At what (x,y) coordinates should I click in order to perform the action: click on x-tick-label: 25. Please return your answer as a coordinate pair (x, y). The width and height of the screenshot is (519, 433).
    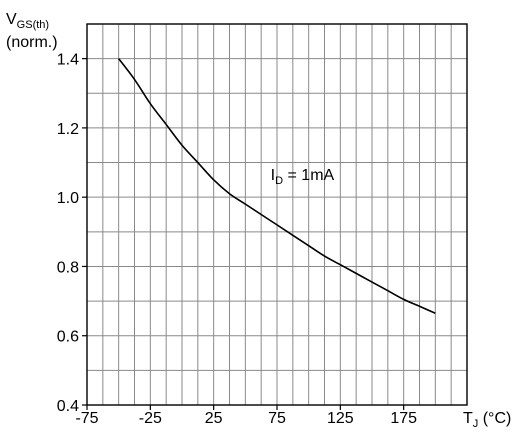
    Looking at the image, I should click on (214, 418).